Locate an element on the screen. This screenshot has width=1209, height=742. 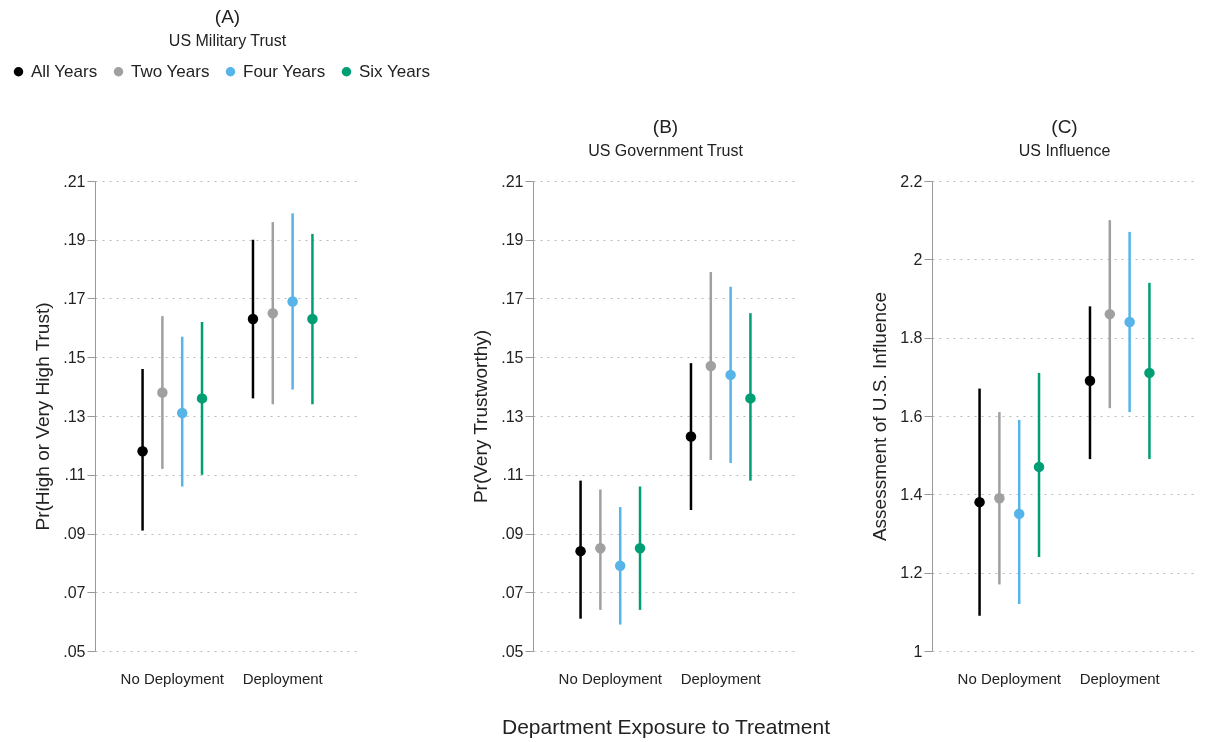
y-tick-label: 1.6 is located at coordinates (911, 416).